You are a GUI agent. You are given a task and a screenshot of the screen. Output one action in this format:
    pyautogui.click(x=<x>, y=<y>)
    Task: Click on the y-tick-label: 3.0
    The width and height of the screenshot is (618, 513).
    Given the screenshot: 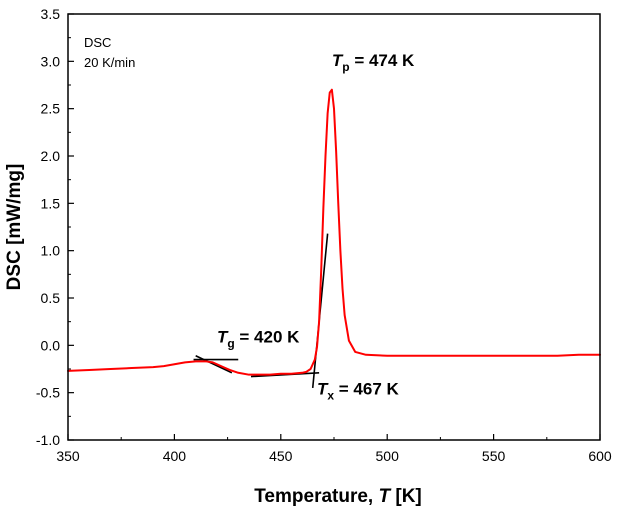 What is the action you would take?
    pyautogui.click(x=51, y=61)
    